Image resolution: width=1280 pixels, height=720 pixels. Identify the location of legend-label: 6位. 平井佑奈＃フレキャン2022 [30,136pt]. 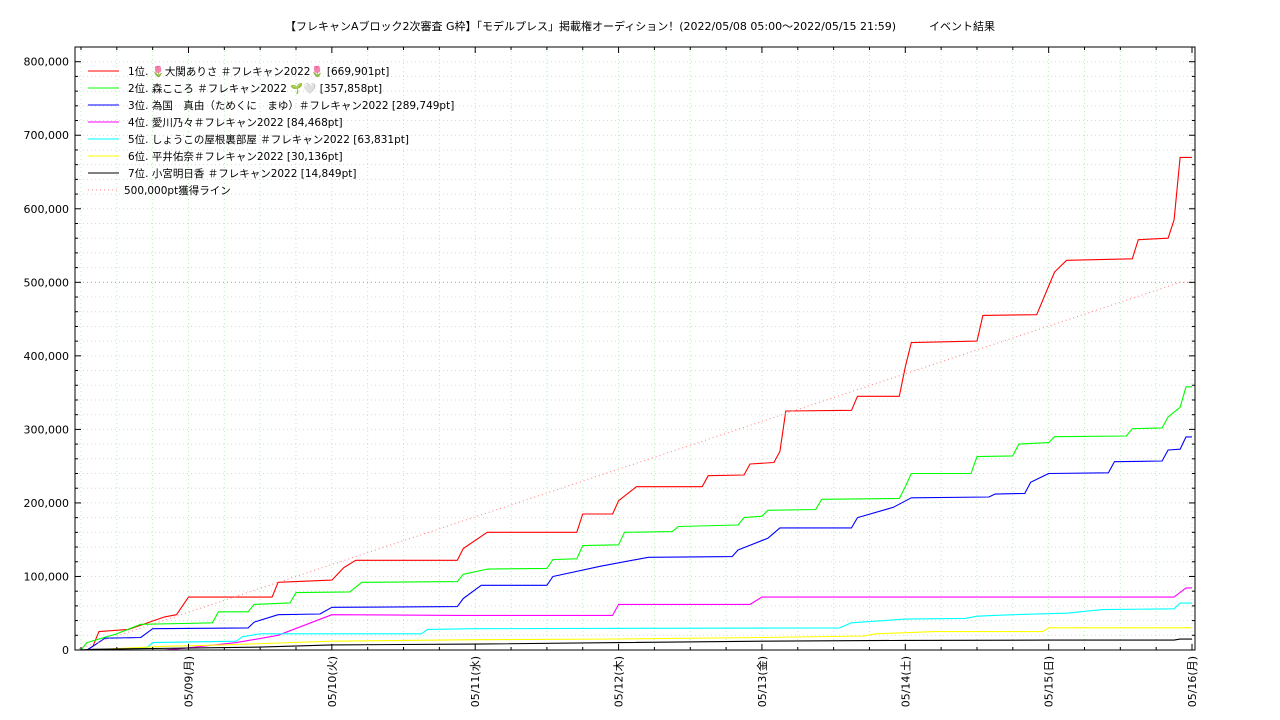
(235, 156).